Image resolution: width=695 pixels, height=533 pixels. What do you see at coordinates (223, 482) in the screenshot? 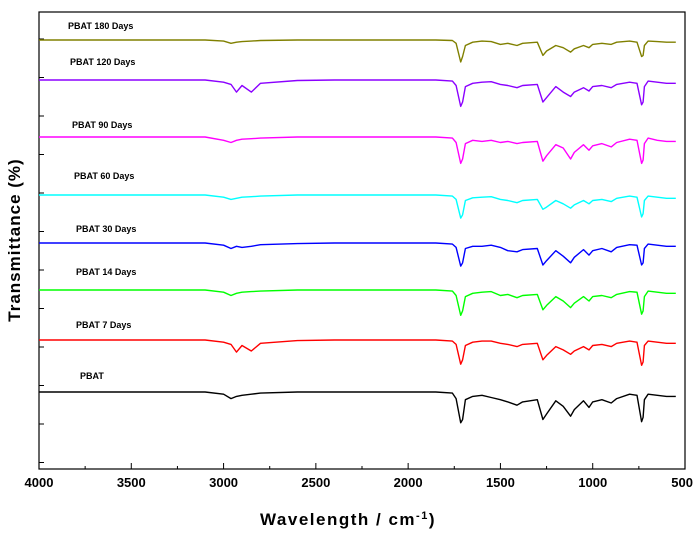
I see `x-tick-label-3000: 3000` at bounding box center [223, 482].